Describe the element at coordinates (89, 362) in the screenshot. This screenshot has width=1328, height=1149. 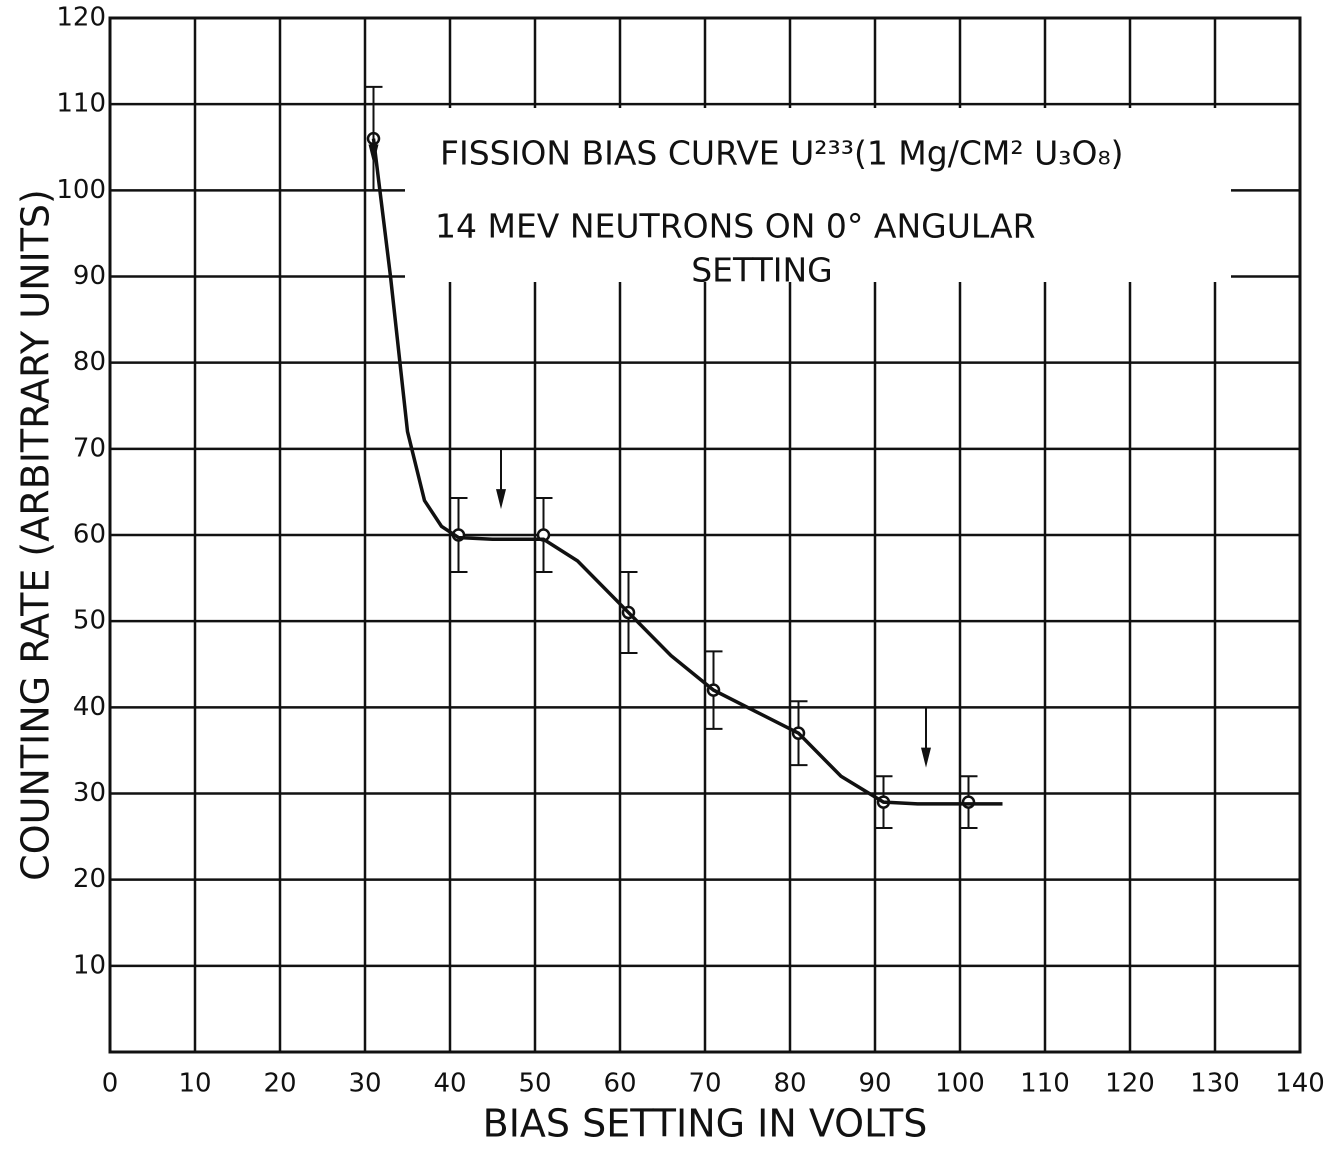
I see `y-tick-label: 80` at that location.